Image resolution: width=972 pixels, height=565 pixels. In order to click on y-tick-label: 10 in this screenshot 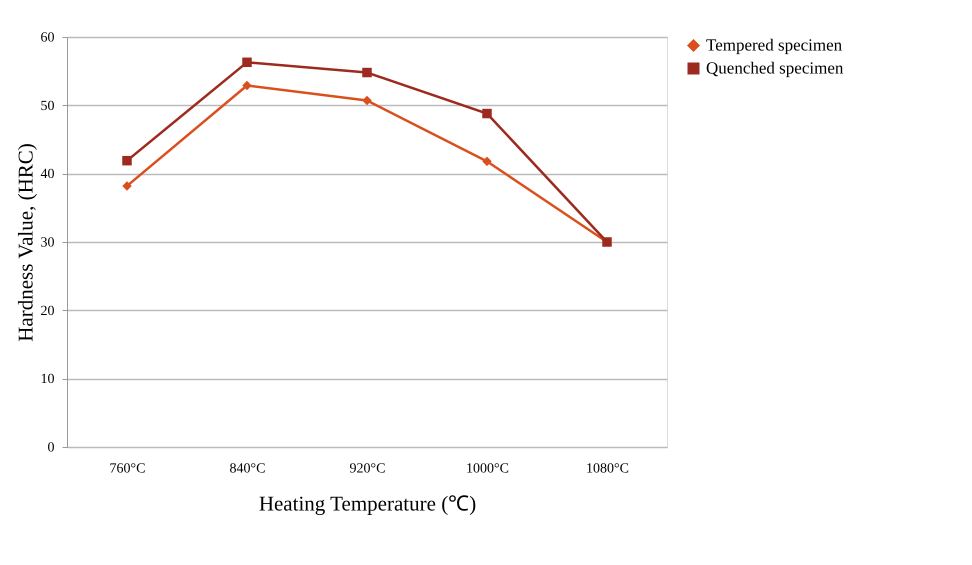, I will do `click(47, 380)`.